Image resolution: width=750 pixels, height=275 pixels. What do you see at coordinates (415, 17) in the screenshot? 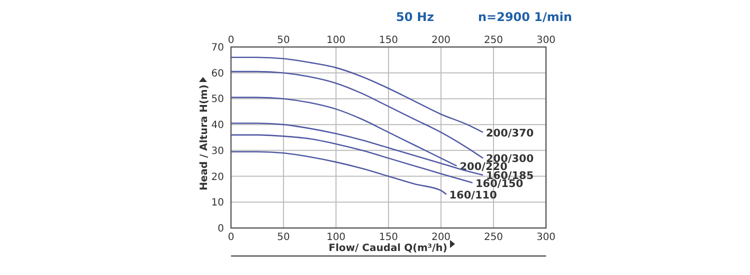
I see `chart-title: 50 Hz` at bounding box center [415, 17].